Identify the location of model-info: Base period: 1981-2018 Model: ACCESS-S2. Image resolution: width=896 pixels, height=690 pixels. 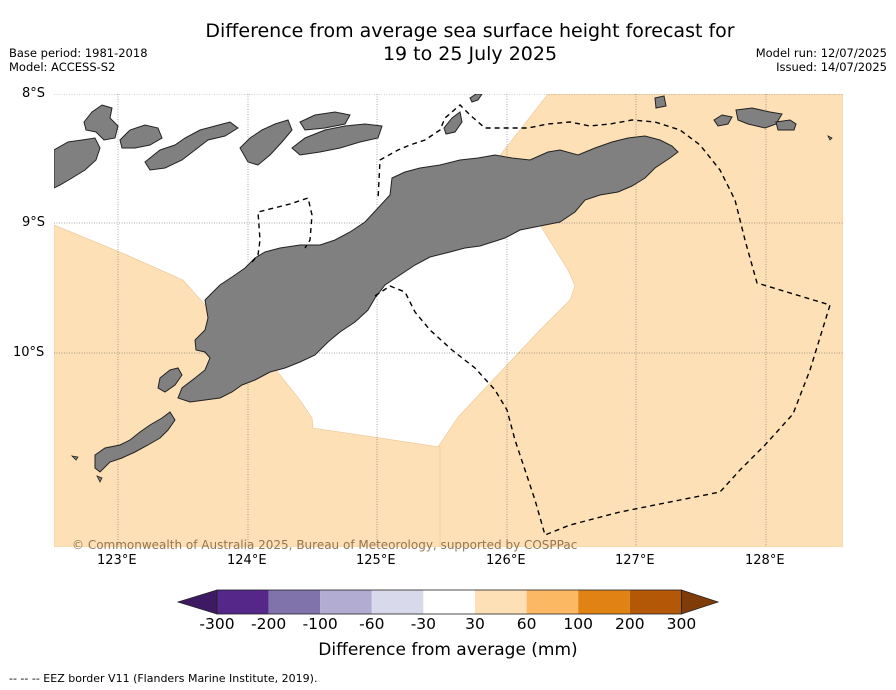
(78, 60).